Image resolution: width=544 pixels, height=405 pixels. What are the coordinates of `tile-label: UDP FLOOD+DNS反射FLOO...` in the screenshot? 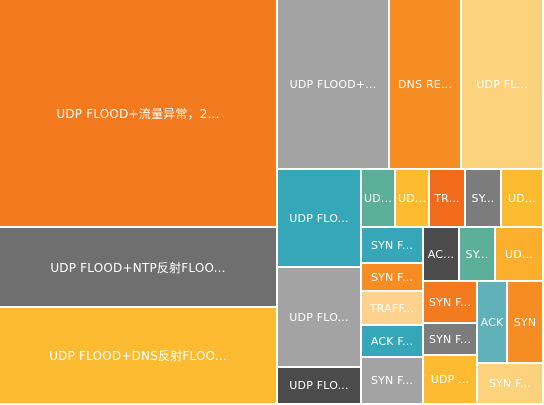 It's located at (138, 356).